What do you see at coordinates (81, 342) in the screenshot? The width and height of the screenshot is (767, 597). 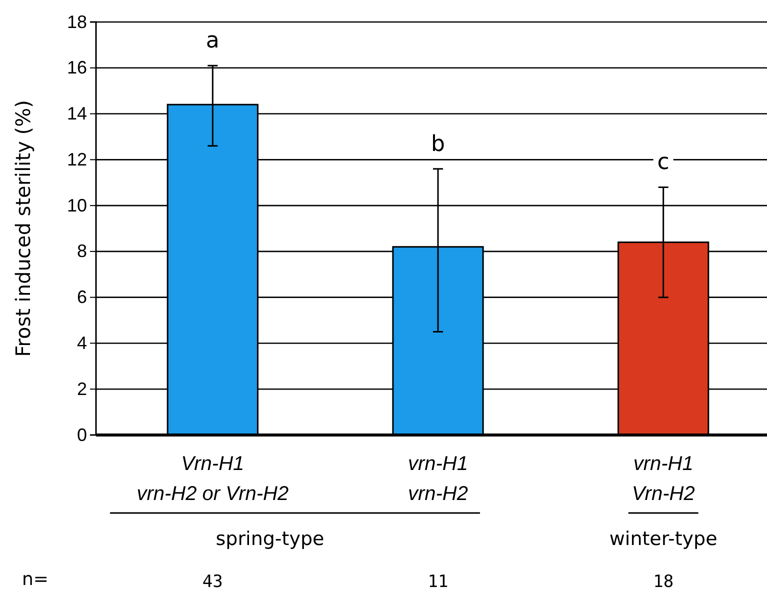 I see `y-tick-label: 4` at bounding box center [81, 342].